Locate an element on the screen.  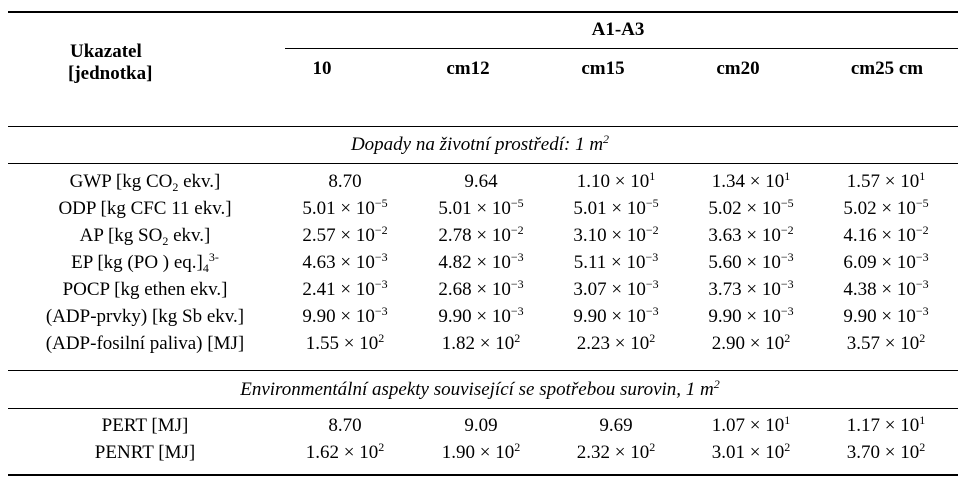
header-bottom-rule is located at coordinates (483, 126).